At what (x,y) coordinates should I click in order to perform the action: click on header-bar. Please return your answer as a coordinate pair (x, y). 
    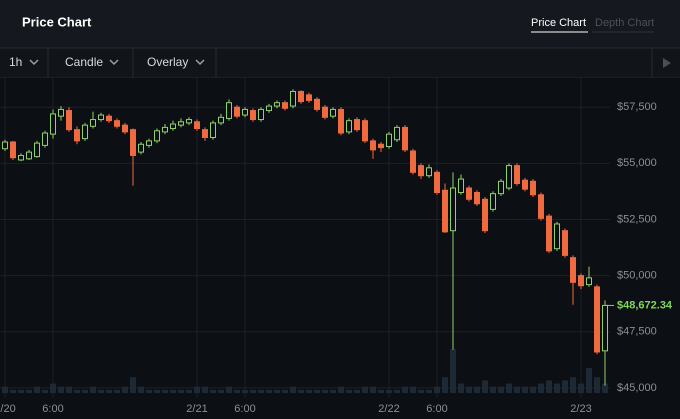
    Looking at the image, I should click on (340, 24).